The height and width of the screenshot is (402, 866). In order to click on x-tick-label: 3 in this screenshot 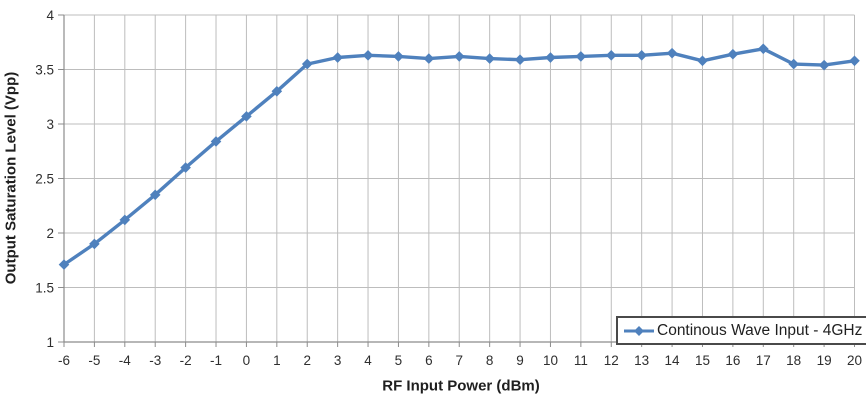, I will do `click(338, 360)`.